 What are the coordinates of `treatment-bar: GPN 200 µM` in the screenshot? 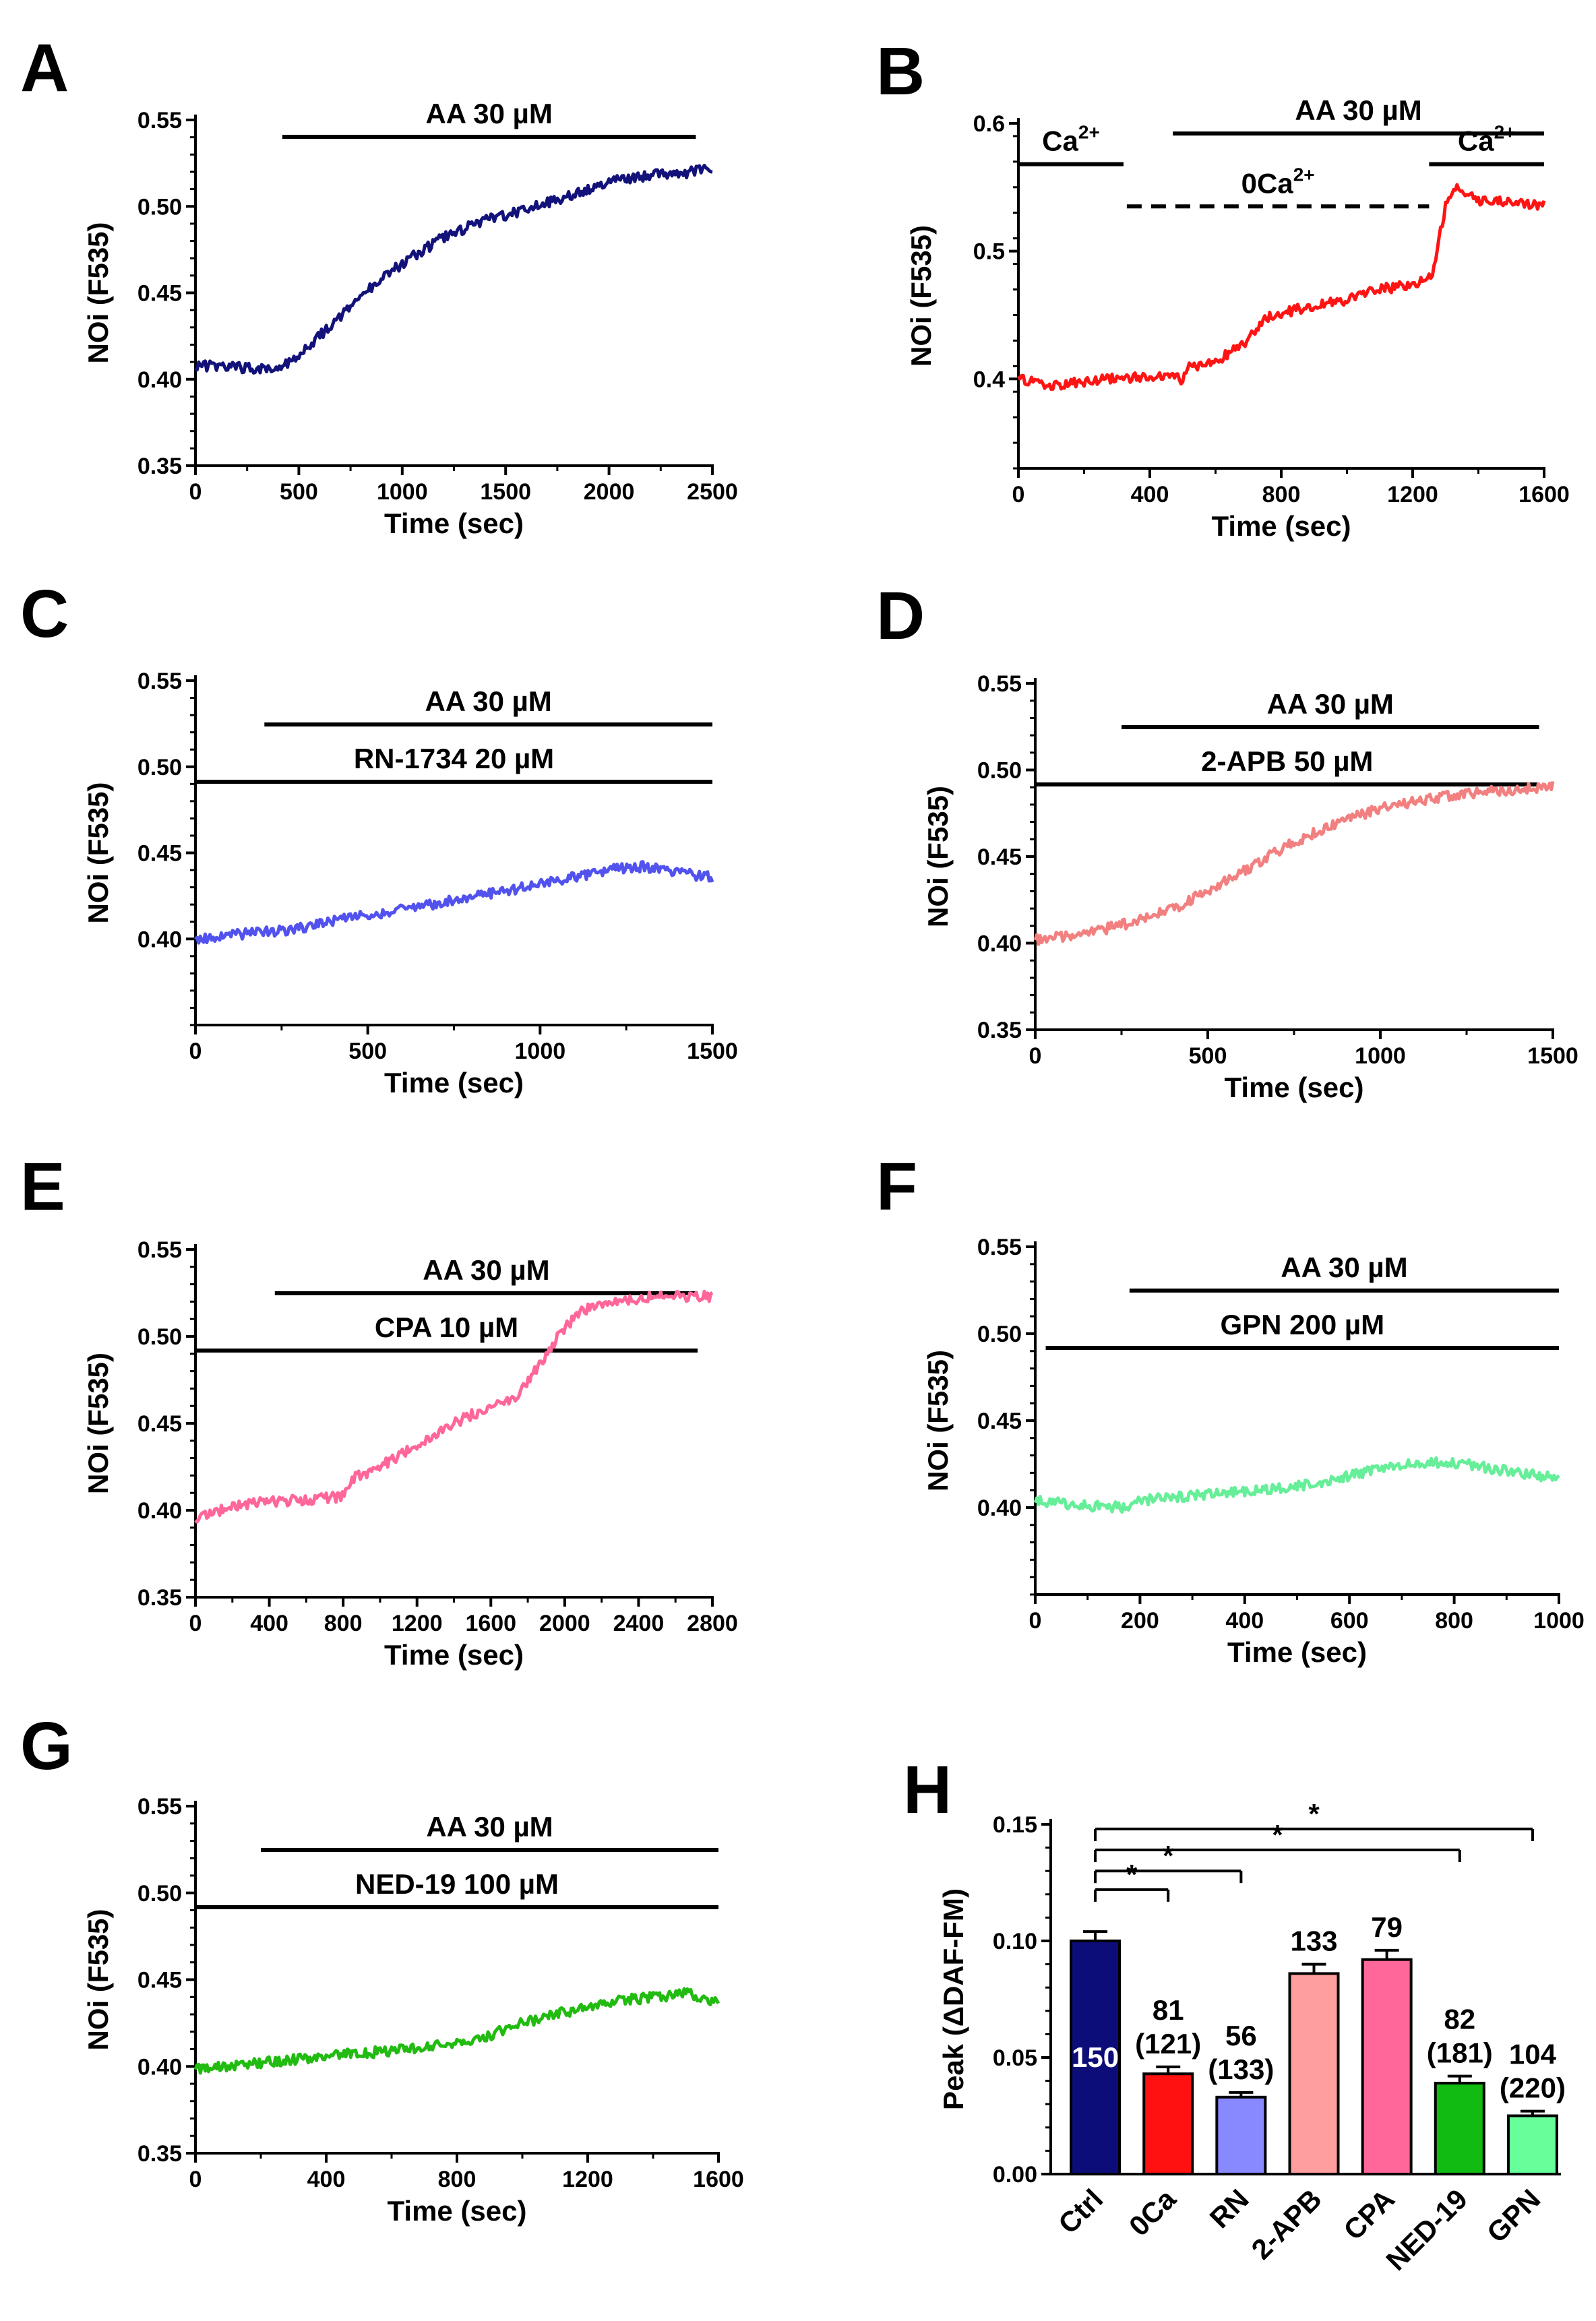 It's located at (1302, 1329).